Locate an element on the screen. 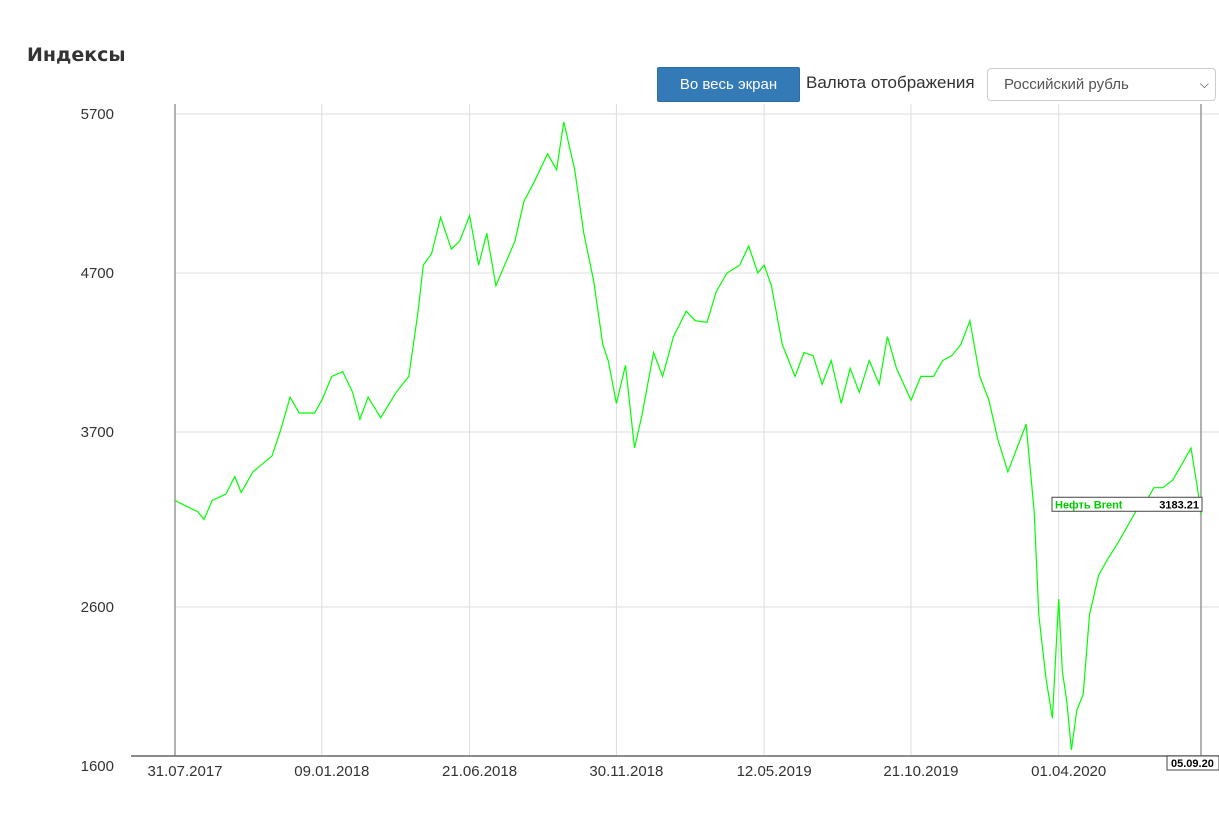 The height and width of the screenshot is (813, 1219). chevron-down-icon: ⌵ is located at coordinates (1204, 84).